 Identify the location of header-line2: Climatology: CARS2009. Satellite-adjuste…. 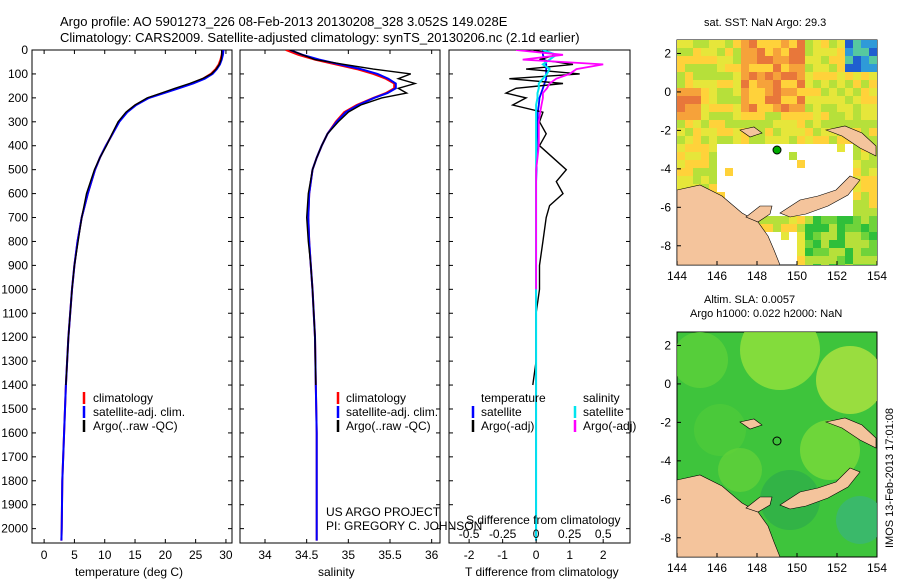
(320, 37).